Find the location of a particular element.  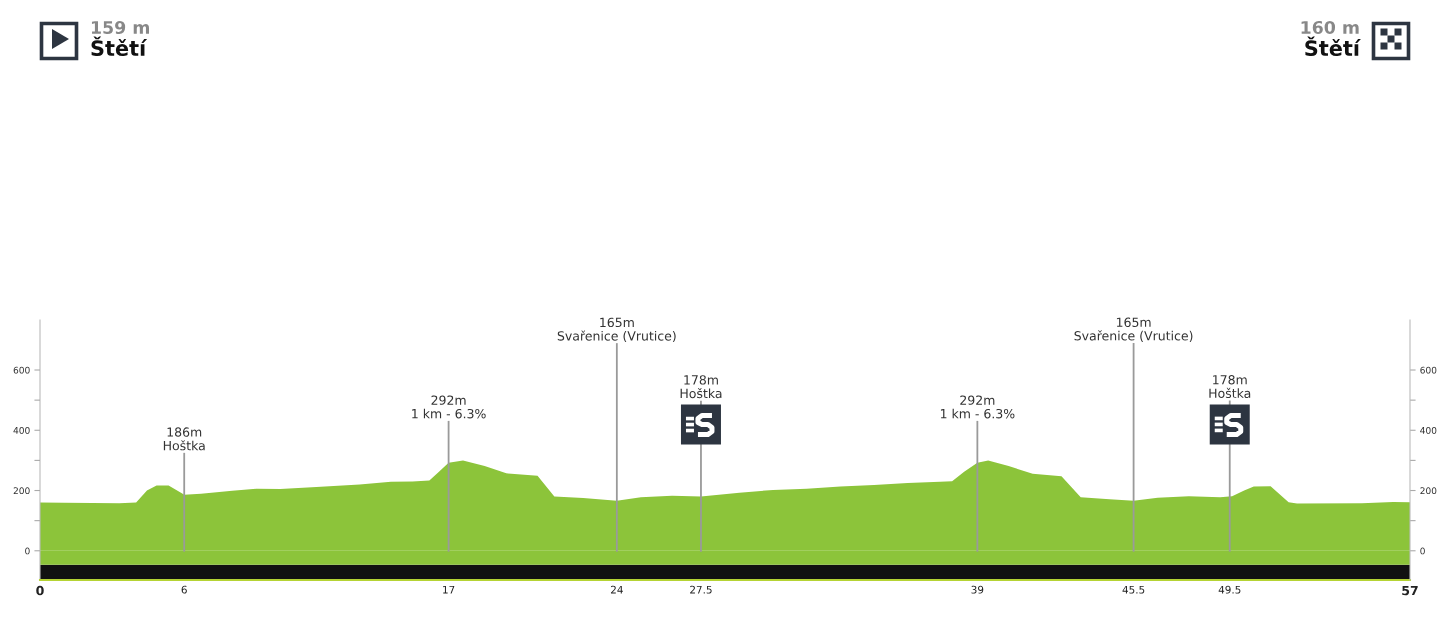

y2-tick-label: 600 is located at coordinates (1428, 370).